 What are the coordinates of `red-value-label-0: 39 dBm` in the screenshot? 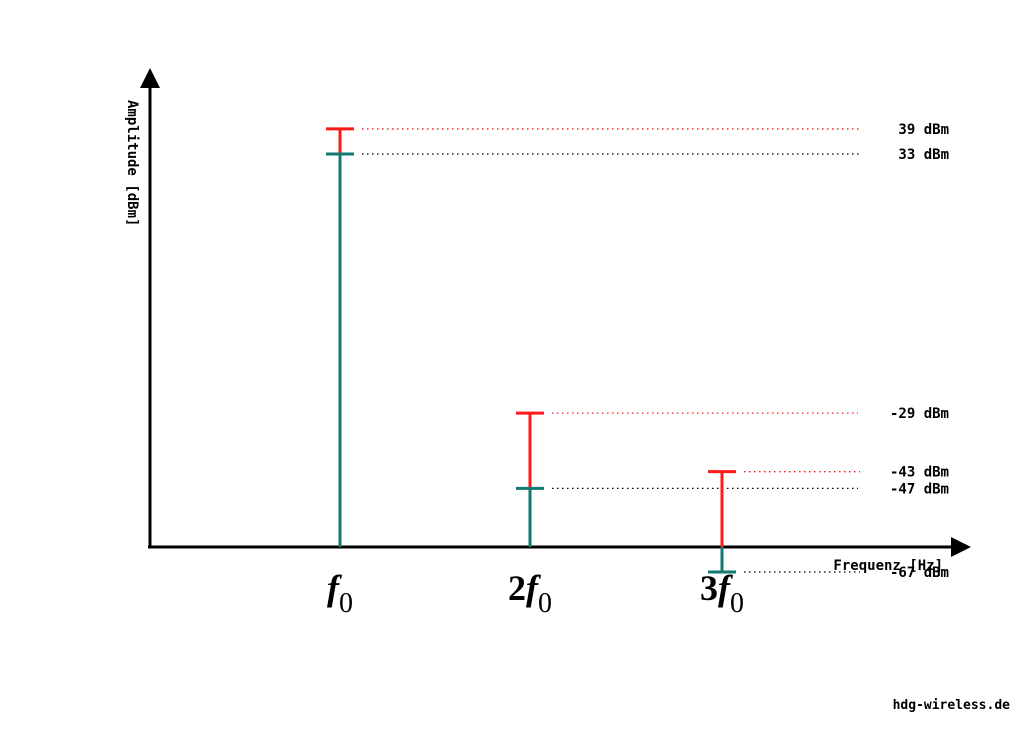 It's located at (923, 130).